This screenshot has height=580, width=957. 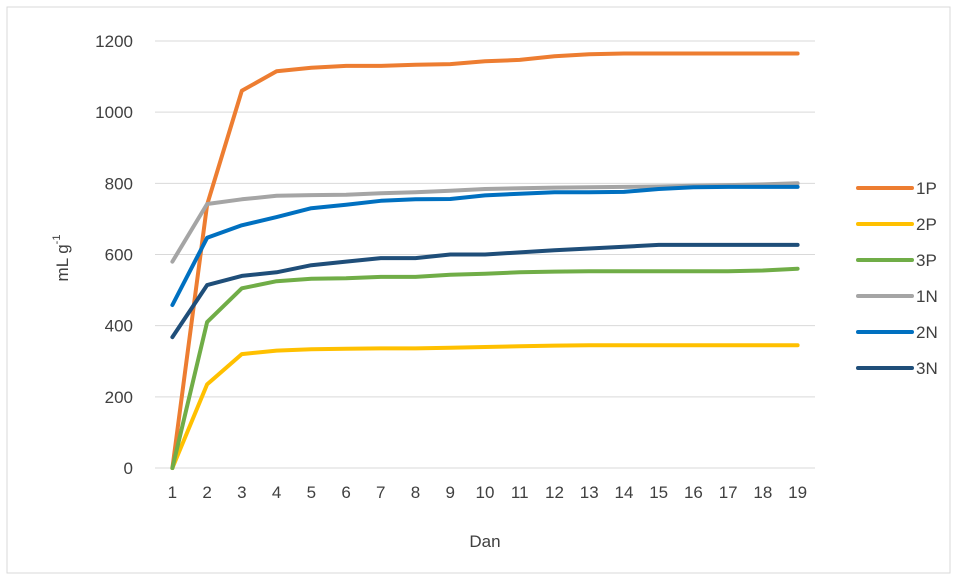 What do you see at coordinates (897, 332) in the screenshot?
I see `legend-item-2n: 2N` at bounding box center [897, 332].